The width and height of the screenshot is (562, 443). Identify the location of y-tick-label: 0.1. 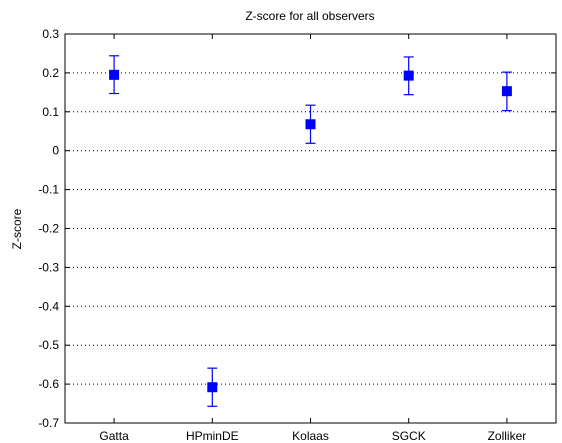
(50, 112).